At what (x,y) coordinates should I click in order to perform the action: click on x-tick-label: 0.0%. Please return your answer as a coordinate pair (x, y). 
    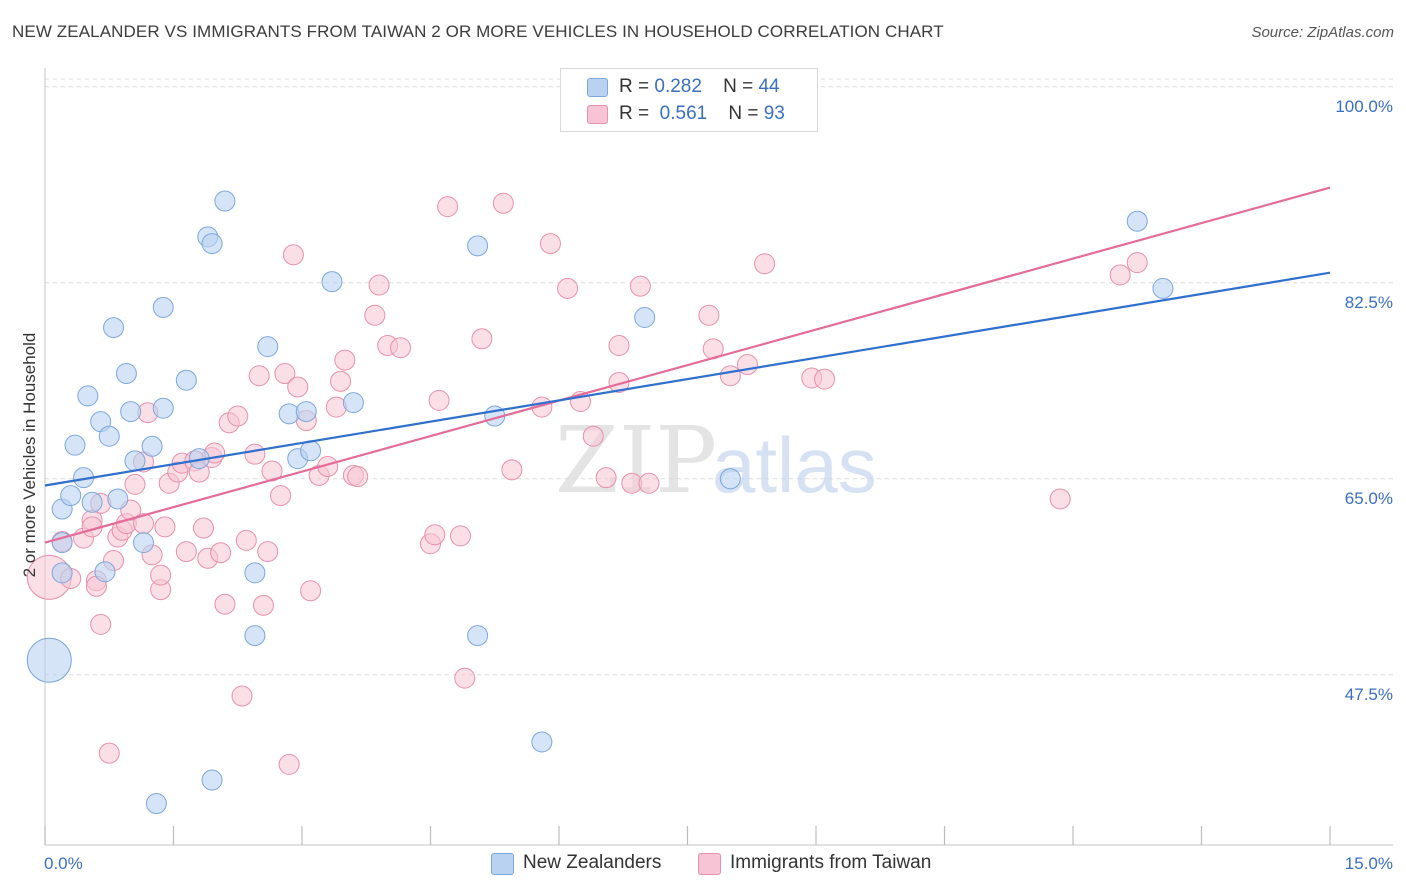
    Looking at the image, I should click on (63, 863).